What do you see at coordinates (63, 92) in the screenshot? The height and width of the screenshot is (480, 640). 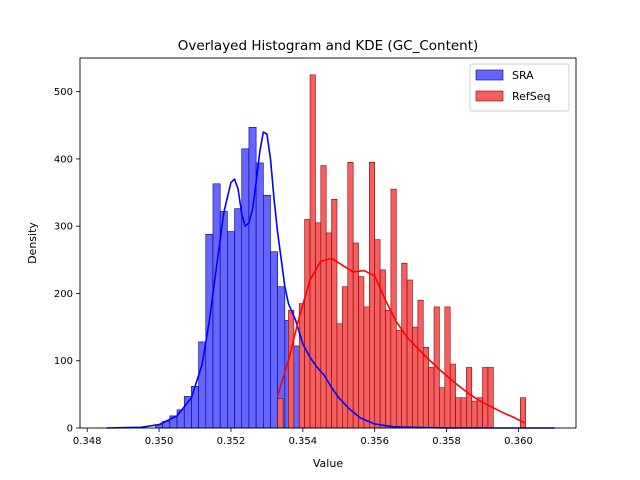 I see `y-tick-label: 500` at bounding box center [63, 92].